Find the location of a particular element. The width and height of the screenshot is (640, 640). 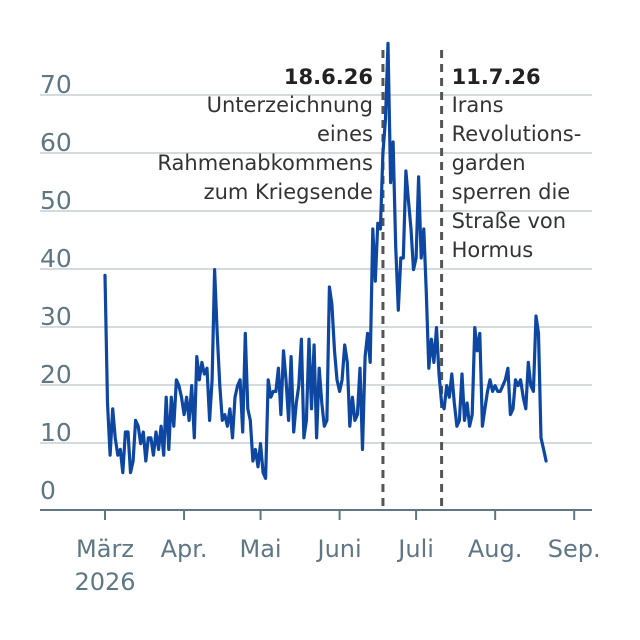

annotation-text-0-3: zum Kriegsende is located at coordinates (288, 192).